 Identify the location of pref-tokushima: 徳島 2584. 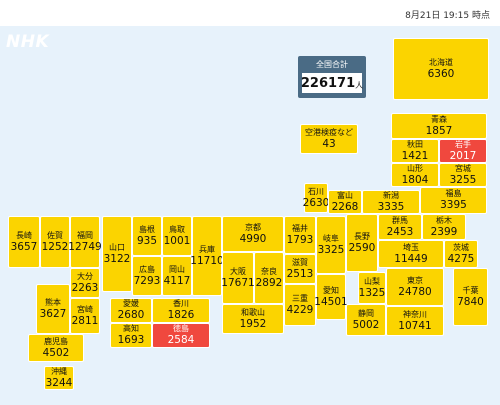
(181, 335).